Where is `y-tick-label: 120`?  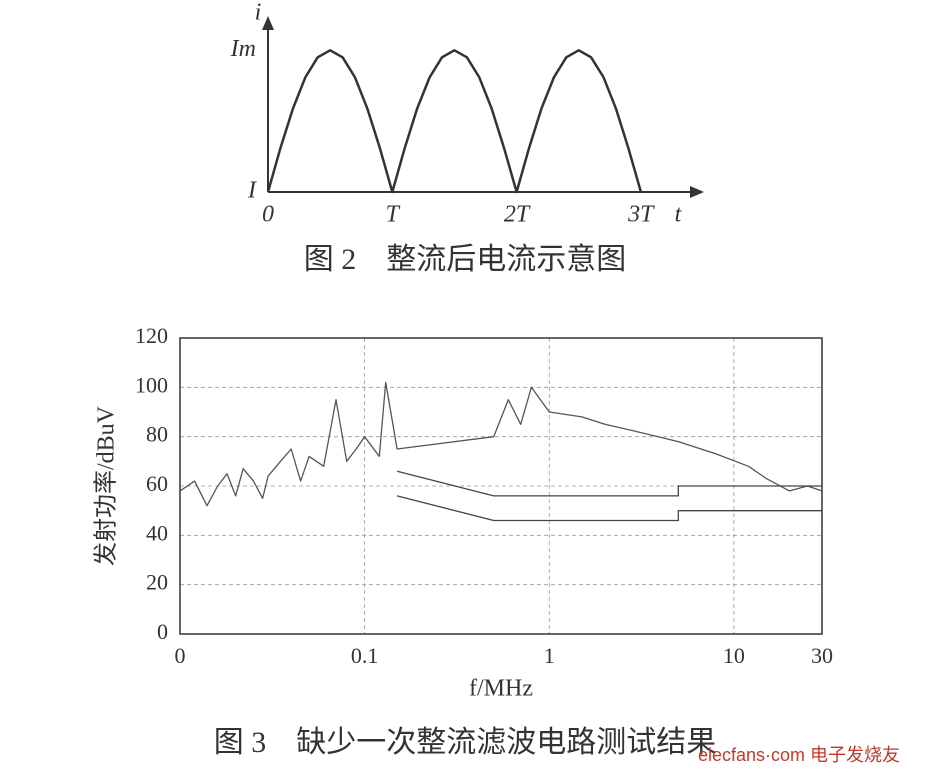 y-tick-label: 120 is located at coordinates (151, 335).